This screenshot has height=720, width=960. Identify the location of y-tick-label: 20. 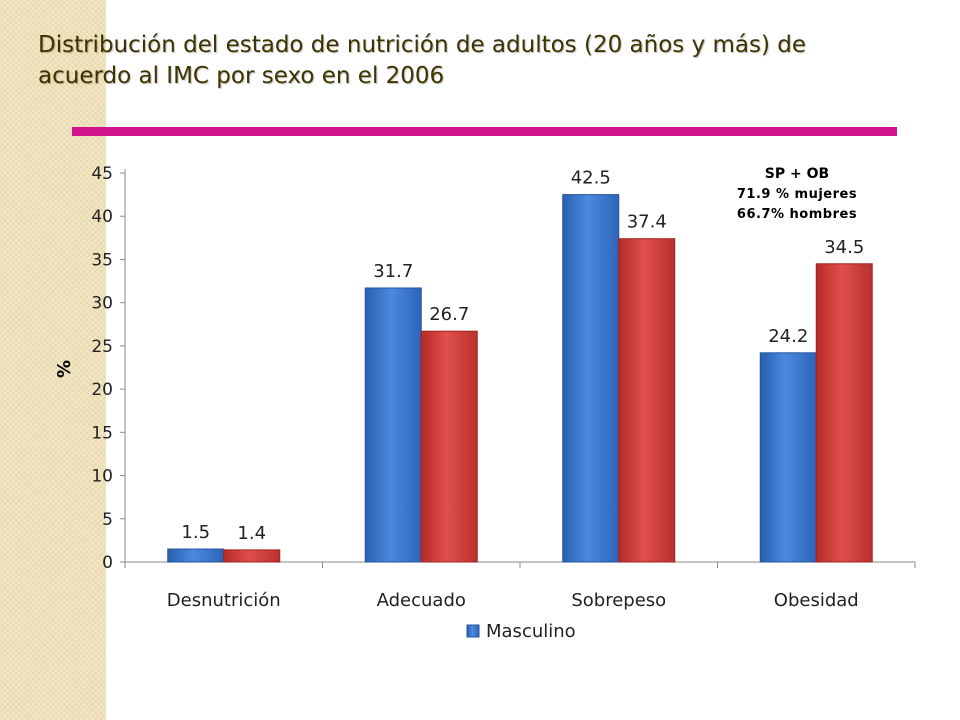
(102, 390).